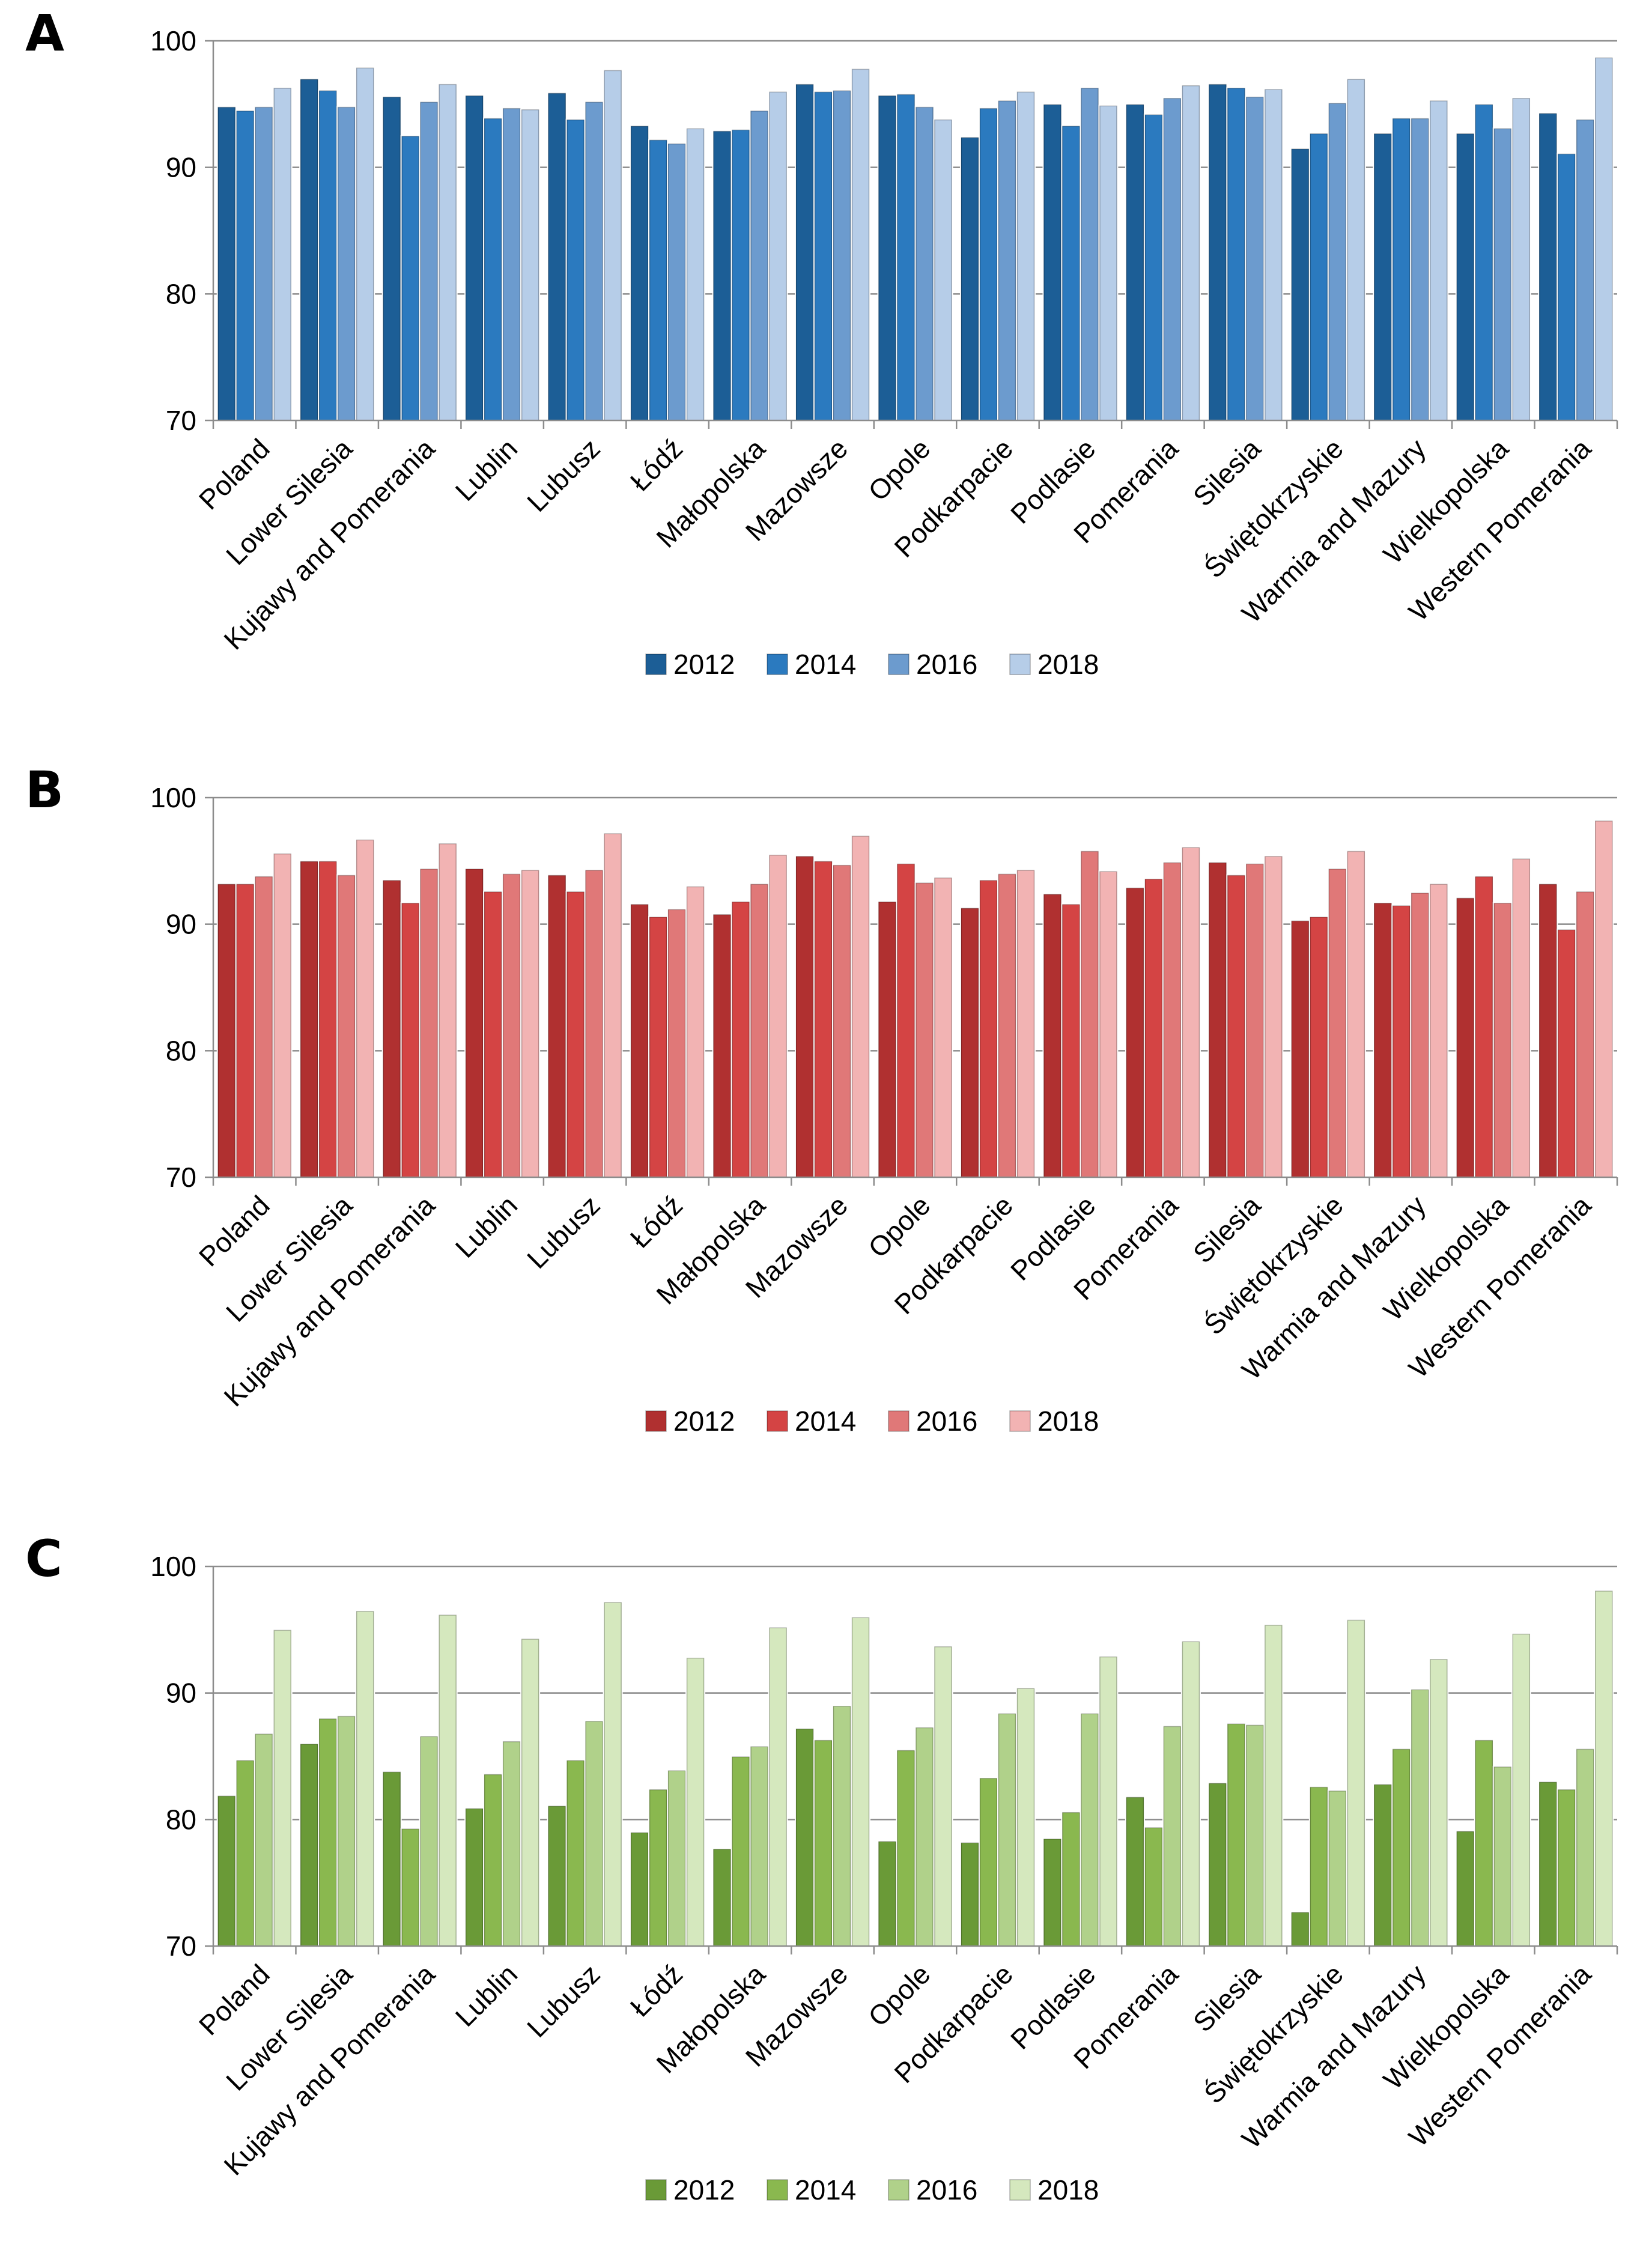 The width and height of the screenshot is (1643, 2268). I want to click on bar-opole-2014, so click(906, 257).